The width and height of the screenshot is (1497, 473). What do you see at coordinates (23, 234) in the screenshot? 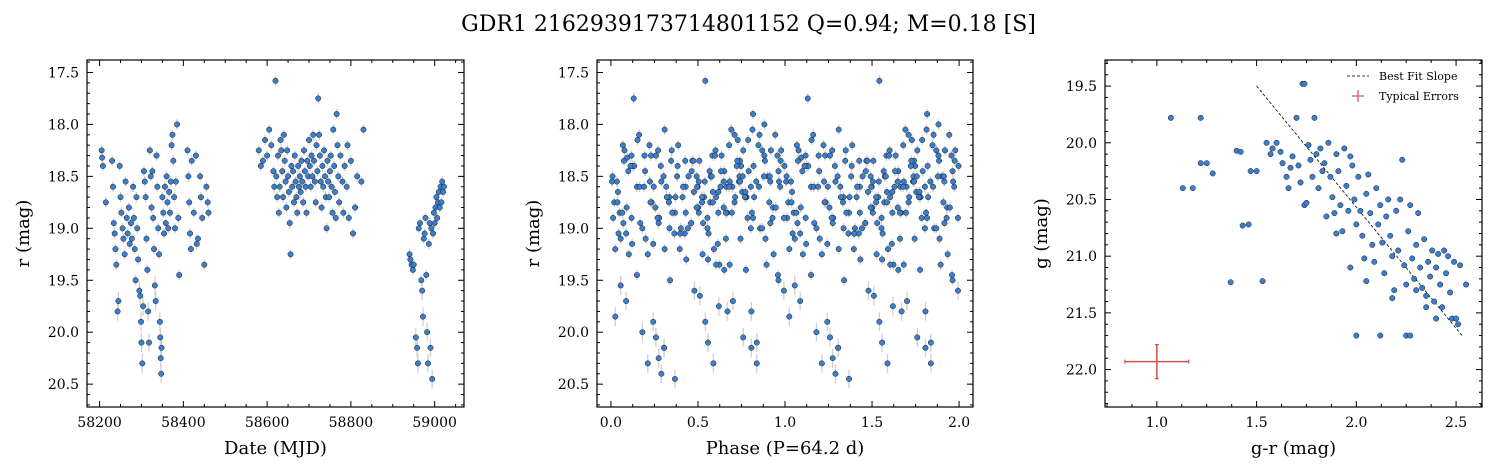
I see `y-axis-label: r (mag)` at bounding box center [23, 234].